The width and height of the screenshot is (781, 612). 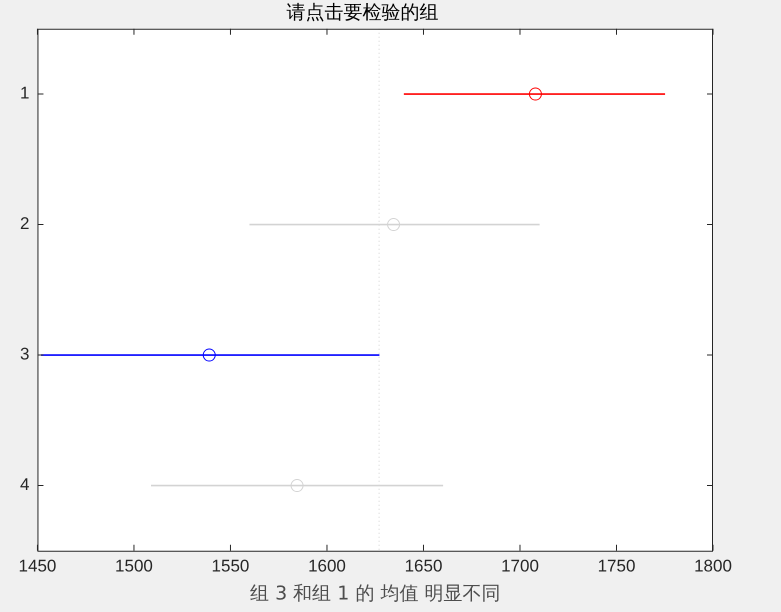 What do you see at coordinates (423, 566) in the screenshot?
I see `x-tick-label: 1650` at bounding box center [423, 566].